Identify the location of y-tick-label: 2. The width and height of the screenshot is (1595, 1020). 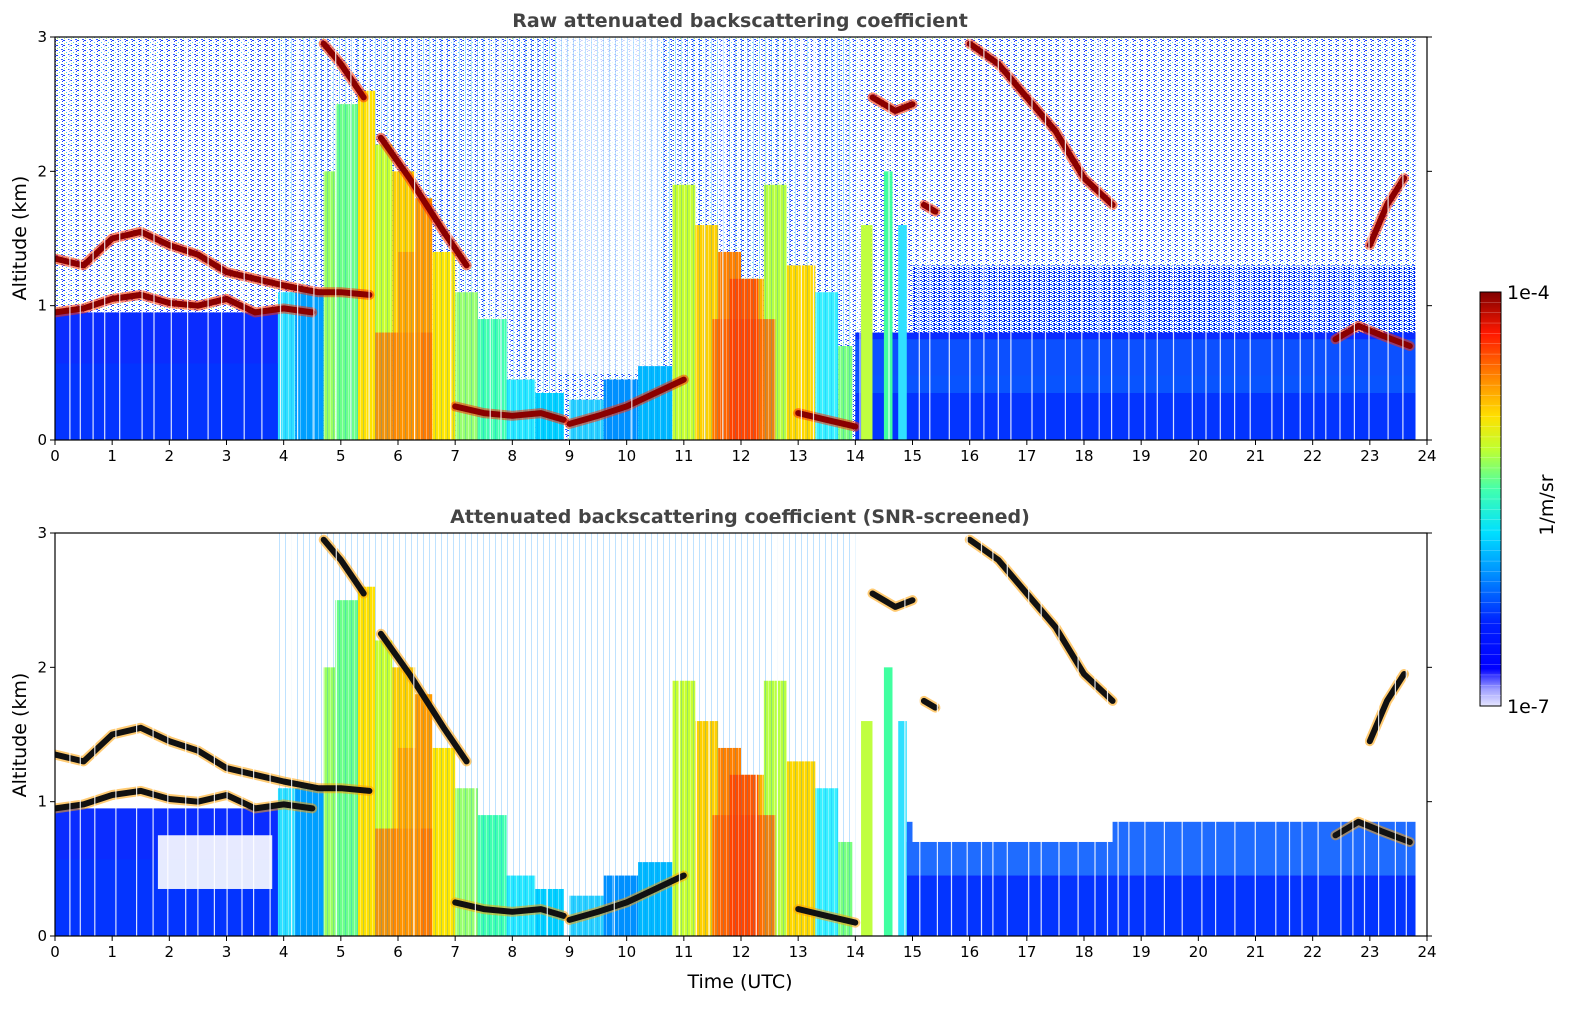
(42, 667).